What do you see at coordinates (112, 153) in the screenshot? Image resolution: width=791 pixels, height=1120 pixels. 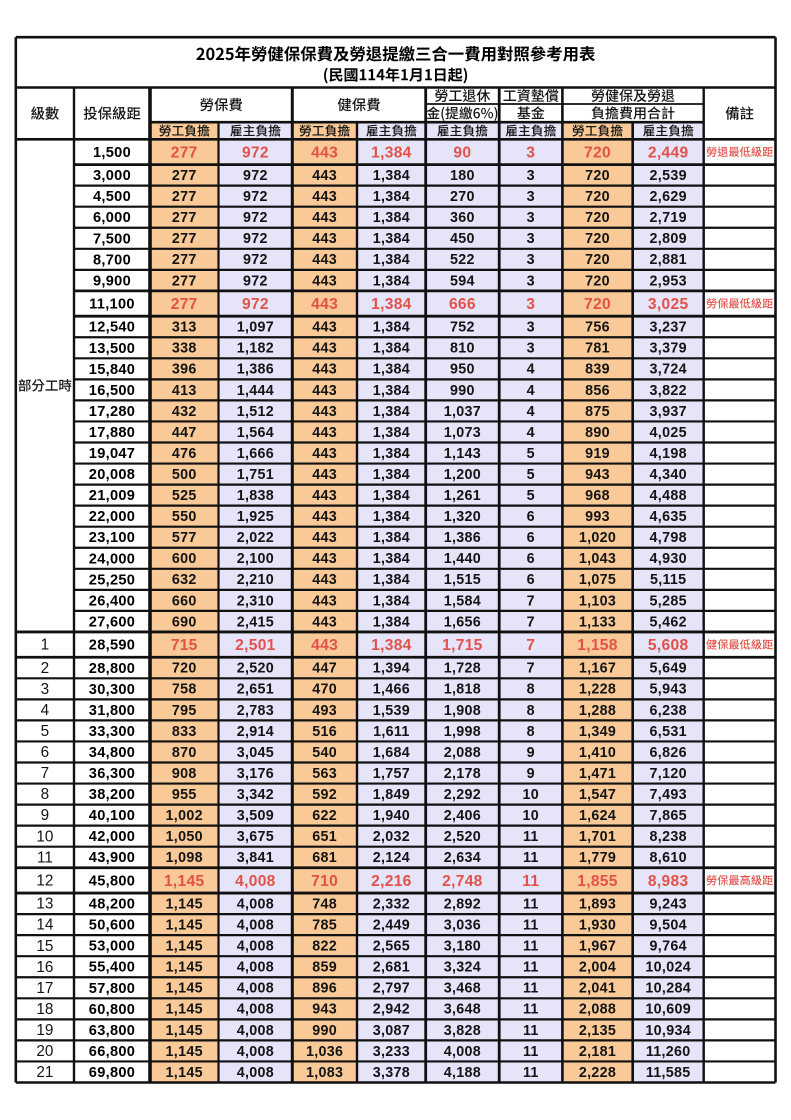 I see `svg-text: 1,500` at bounding box center [112, 153].